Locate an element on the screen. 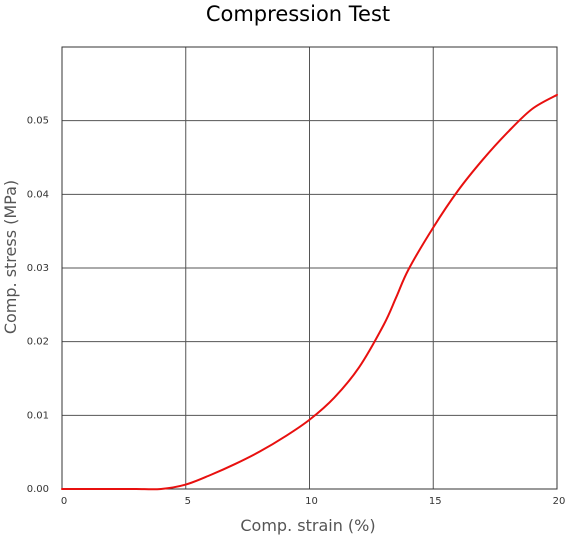 This screenshot has height=542, width=565. x-tick-label: 20 is located at coordinates (559, 501).